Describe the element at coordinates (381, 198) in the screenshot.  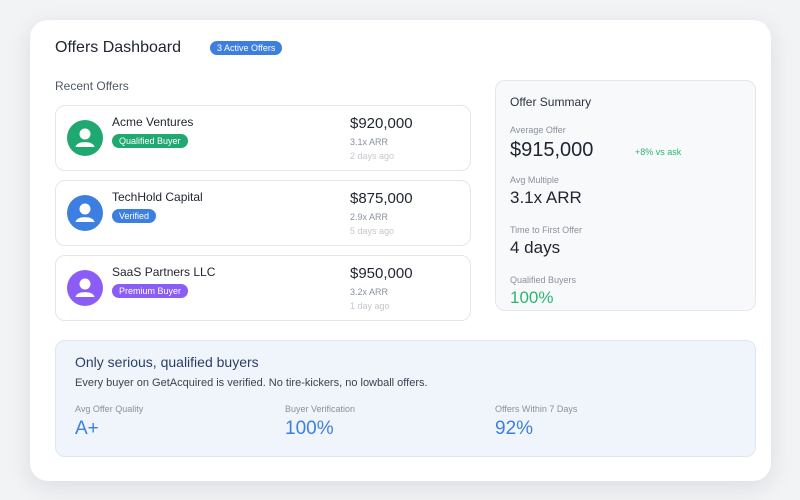
I see `offer-amount: $875,000` at that location.